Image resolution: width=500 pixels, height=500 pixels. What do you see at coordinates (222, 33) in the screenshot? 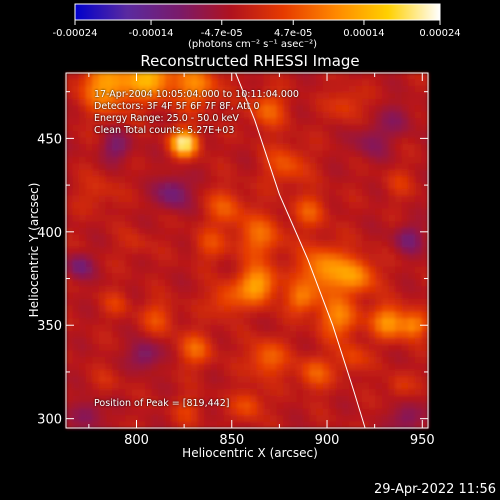
I see `colorbar-tick-label: -4.7e-05` at bounding box center [222, 33].